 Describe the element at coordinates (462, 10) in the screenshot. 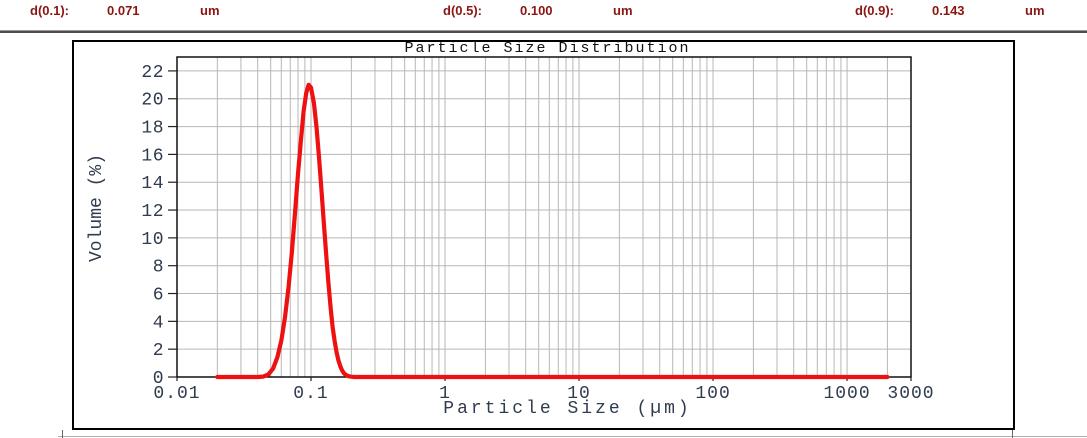

I see `d50-label: d(0.5):` at that location.